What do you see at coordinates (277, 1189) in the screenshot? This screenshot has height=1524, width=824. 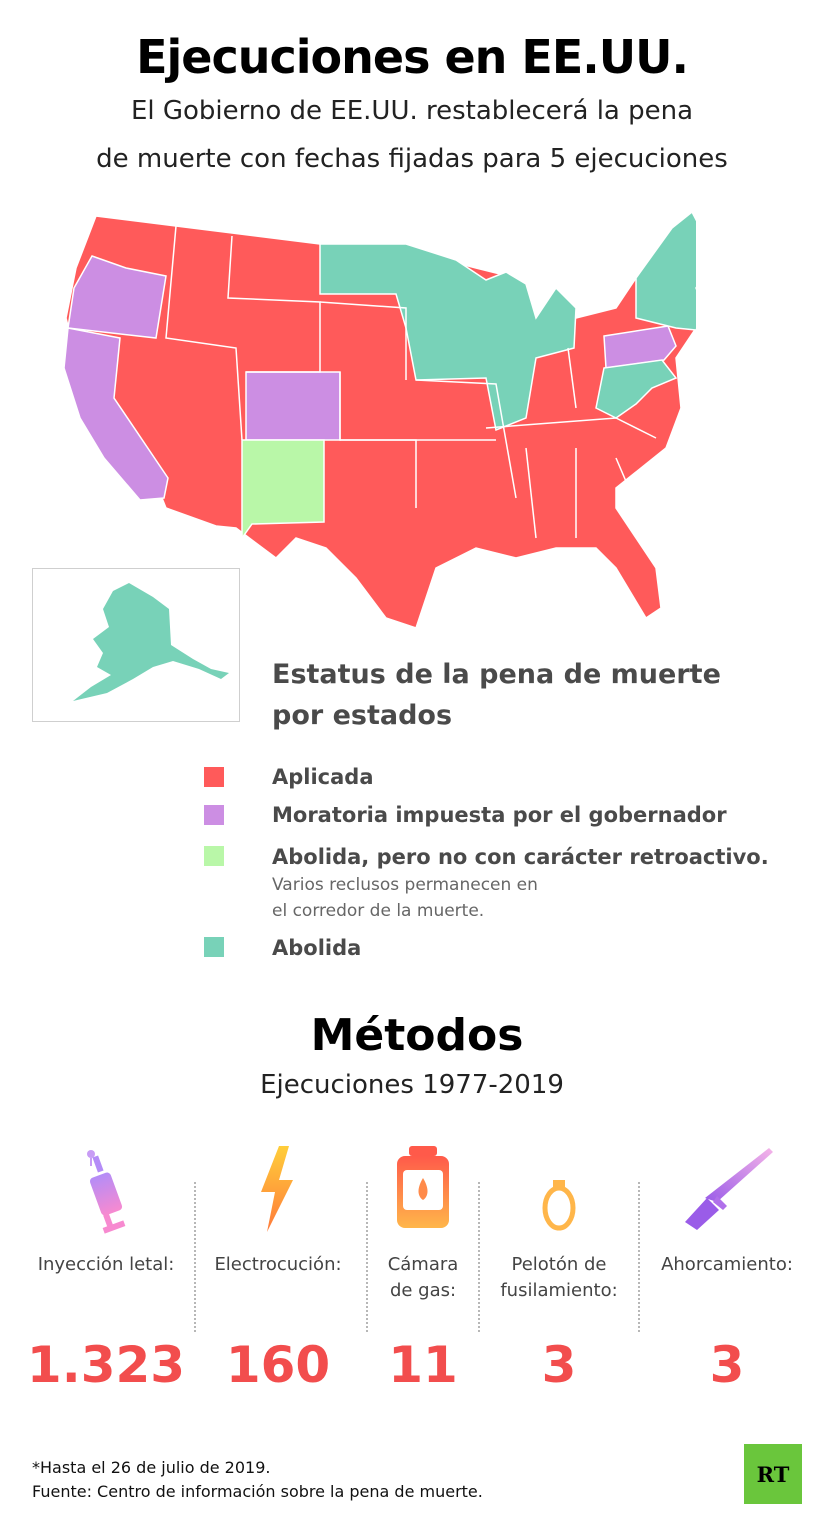 I see `lightning-icon` at bounding box center [277, 1189].